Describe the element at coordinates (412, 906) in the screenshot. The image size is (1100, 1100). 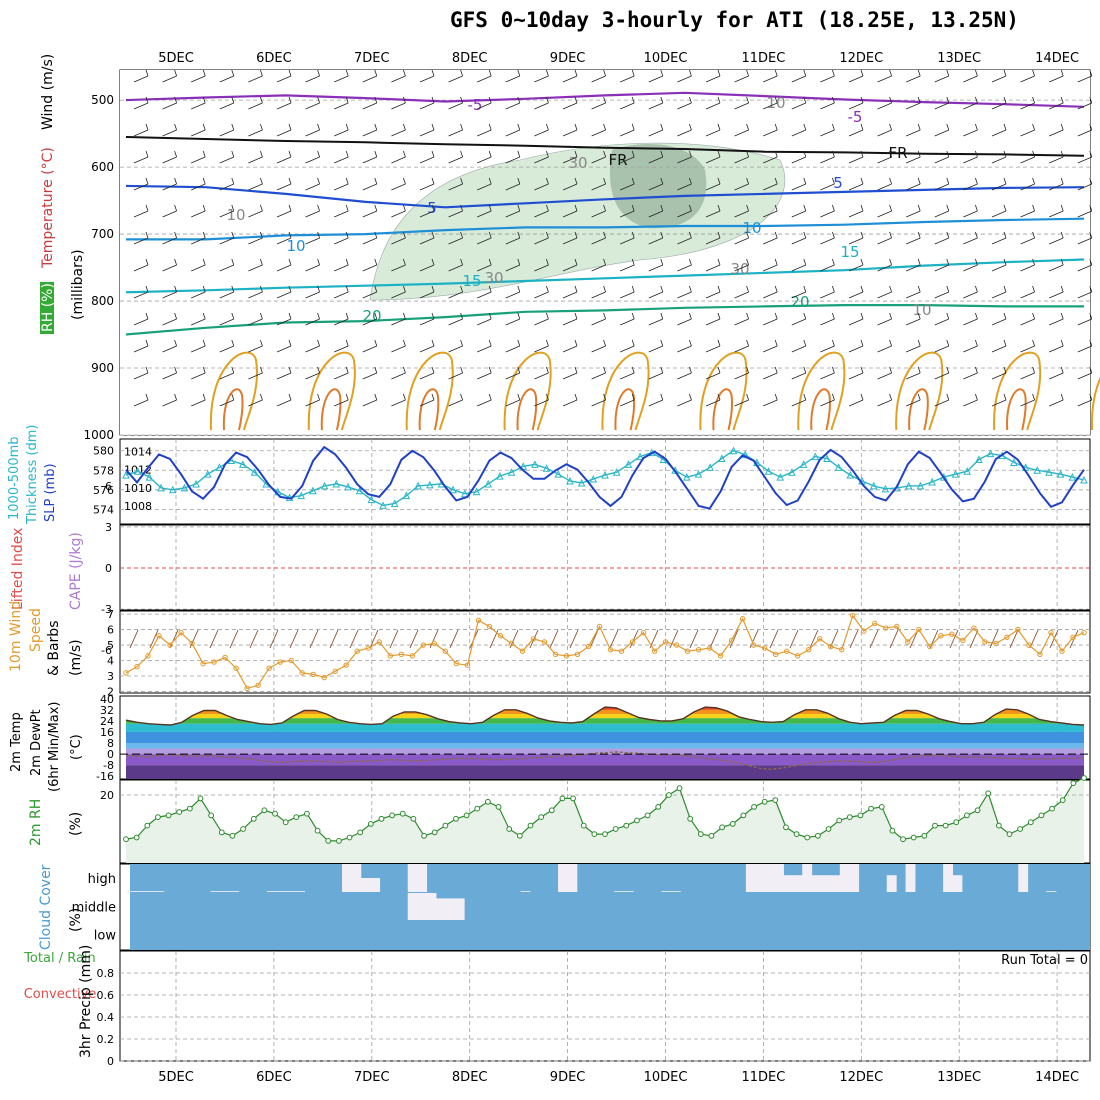
I see `cloud-middle-bar` at that location.